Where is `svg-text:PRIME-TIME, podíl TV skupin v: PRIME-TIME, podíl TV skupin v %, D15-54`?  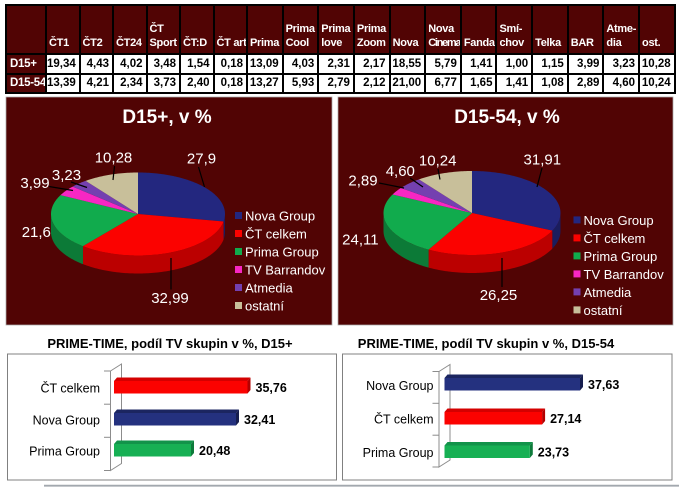
svg-text:PRIME-TIME, podíl TV skupin v: PRIME-TIME, podíl TV skupin v %, D15-54 is located at coordinates (486, 343).